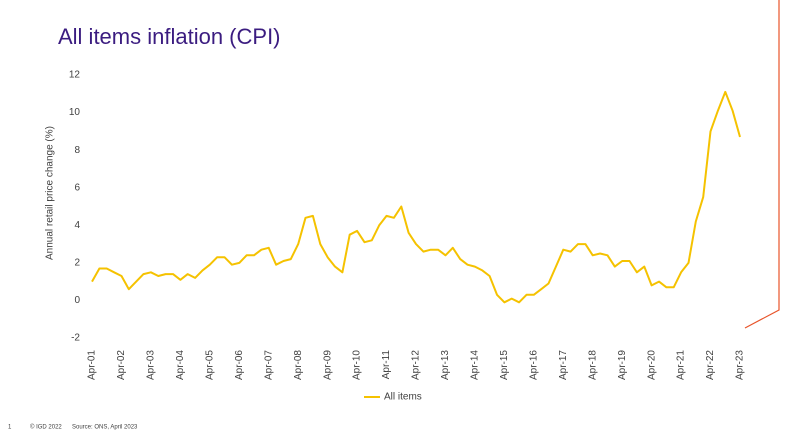  Describe the element at coordinates (50, 193) in the screenshot. I see `y-axis-title: Annual retail price change (%)` at that location.